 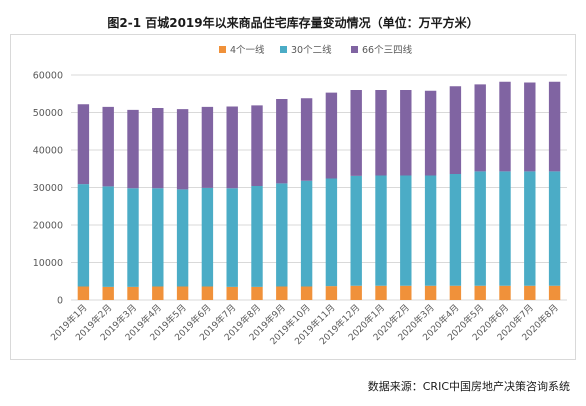 What do you see at coordinates (283, 49) in the screenshot?
I see `legend-swatch-tier2` at bounding box center [283, 49].